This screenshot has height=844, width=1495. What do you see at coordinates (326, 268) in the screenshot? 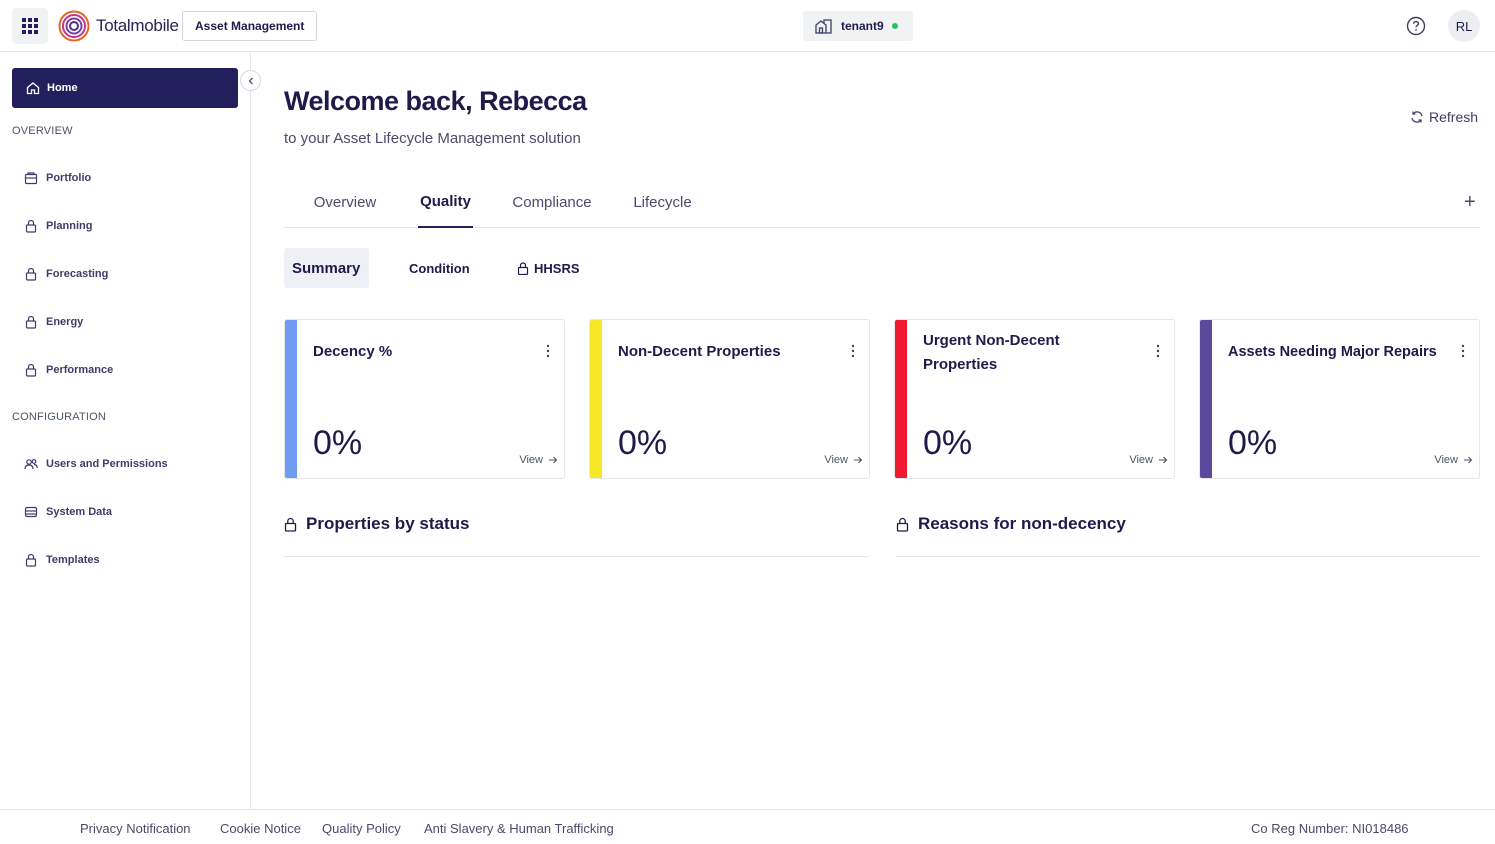
I see `subtab-summary: Summary` at bounding box center [326, 268].